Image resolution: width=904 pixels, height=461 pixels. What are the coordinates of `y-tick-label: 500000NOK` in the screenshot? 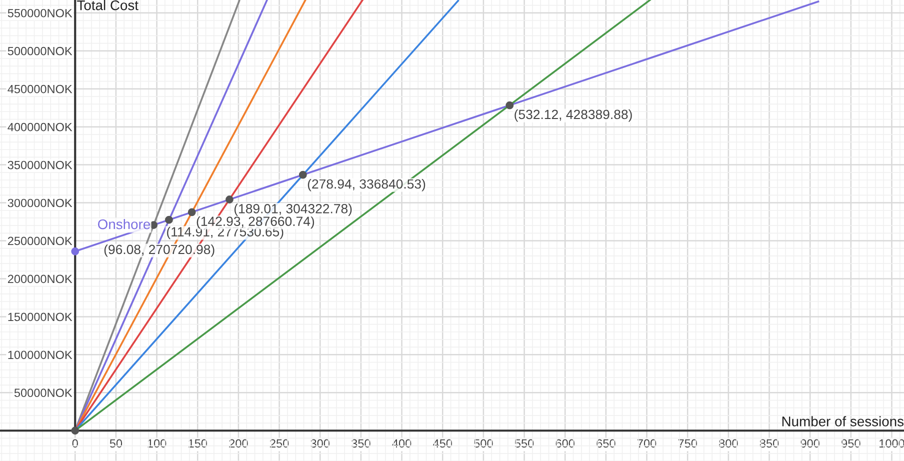 It's located at (40, 51).